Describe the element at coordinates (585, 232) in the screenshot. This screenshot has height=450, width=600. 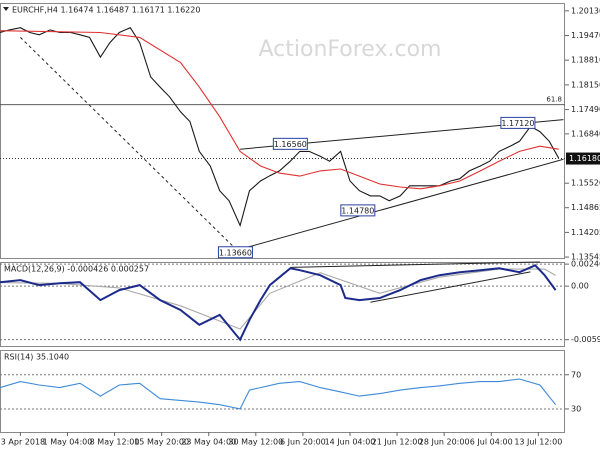
I see `y-tick-label: 1.14205` at that location.